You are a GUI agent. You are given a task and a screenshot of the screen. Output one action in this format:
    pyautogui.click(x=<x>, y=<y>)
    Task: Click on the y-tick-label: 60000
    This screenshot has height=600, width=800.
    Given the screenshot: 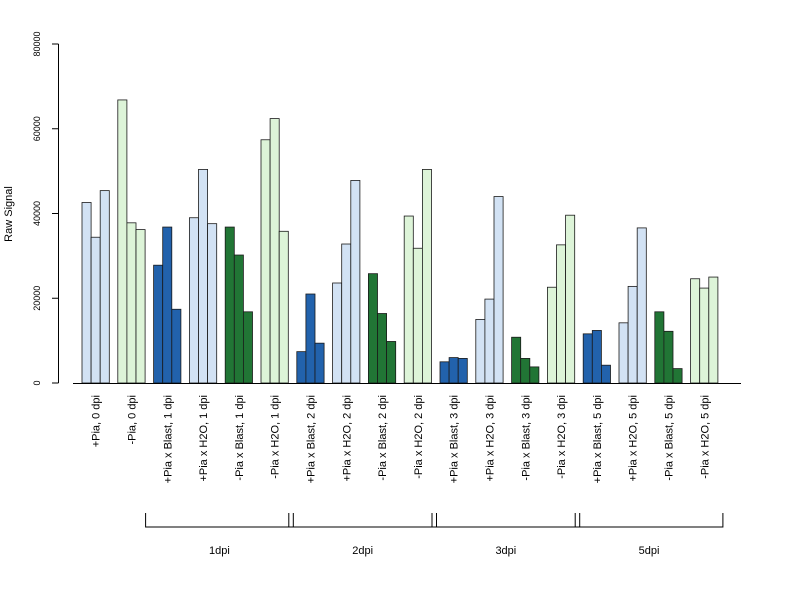 What is the action you would take?
    pyautogui.click(x=37, y=128)
    